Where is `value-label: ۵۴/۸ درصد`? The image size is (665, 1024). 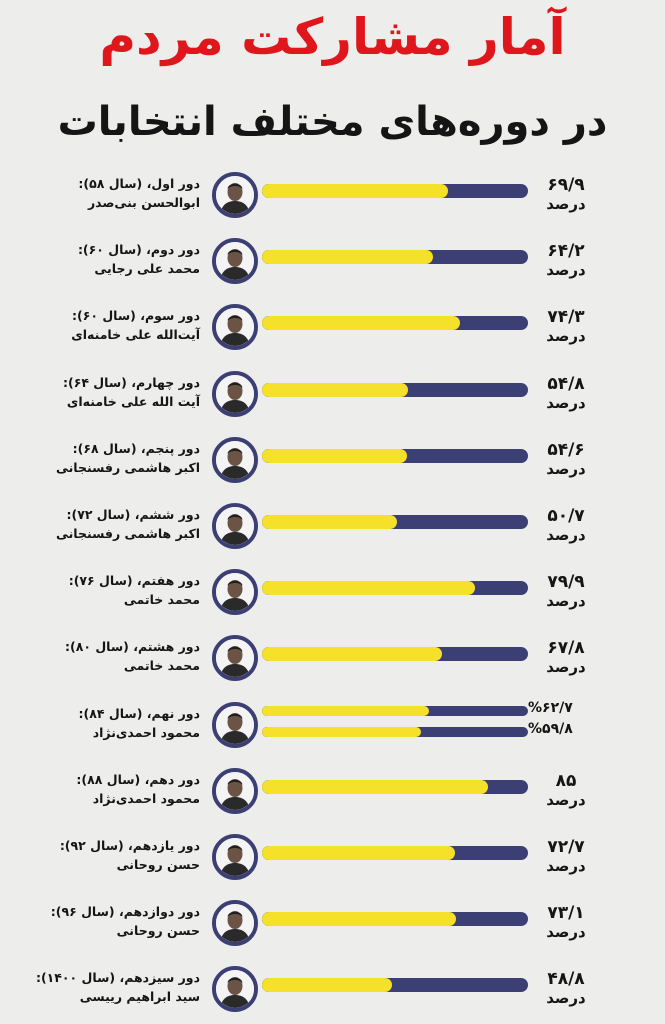 value-label: ۵۴/۸ درصد is located at coordinates (566, 393).